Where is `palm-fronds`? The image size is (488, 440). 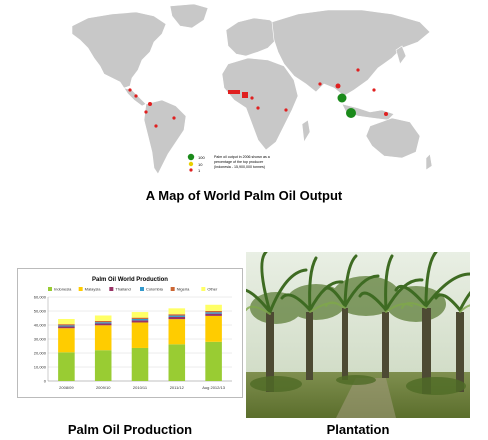
palm-fronds is located at coordinates (358, 283).